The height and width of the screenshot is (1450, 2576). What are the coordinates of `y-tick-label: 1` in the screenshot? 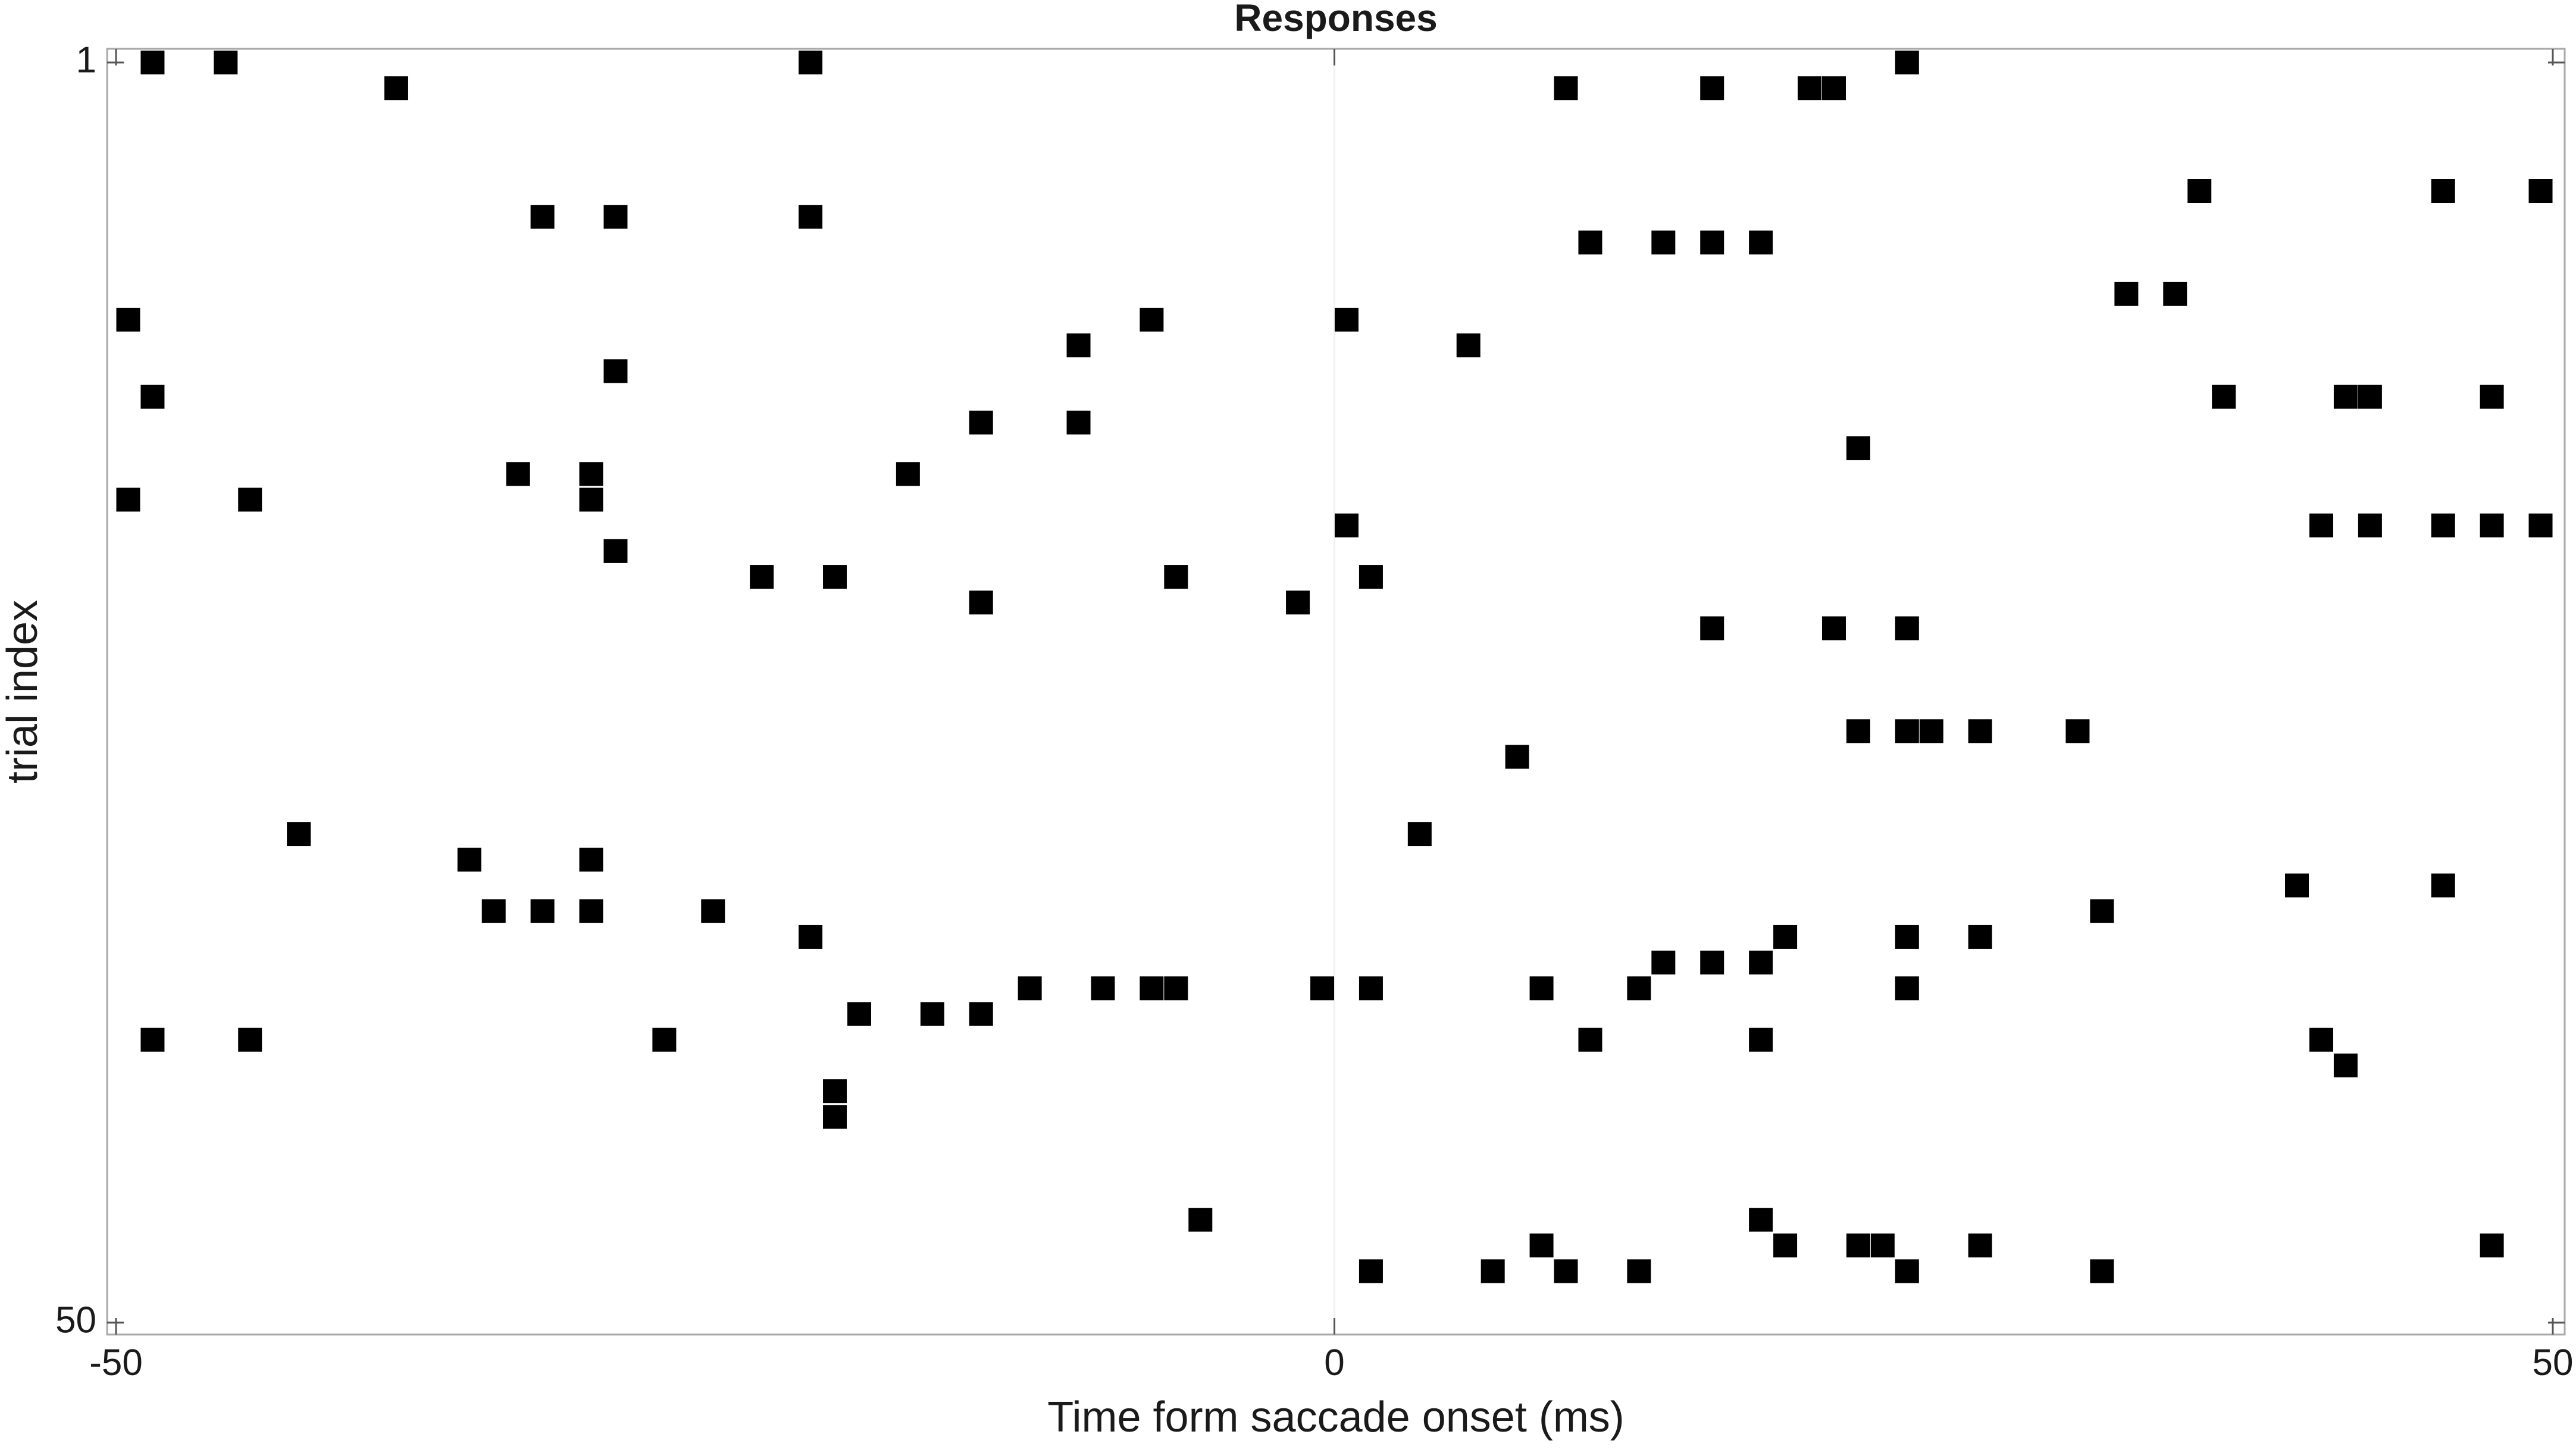 It's located at (86, 59).